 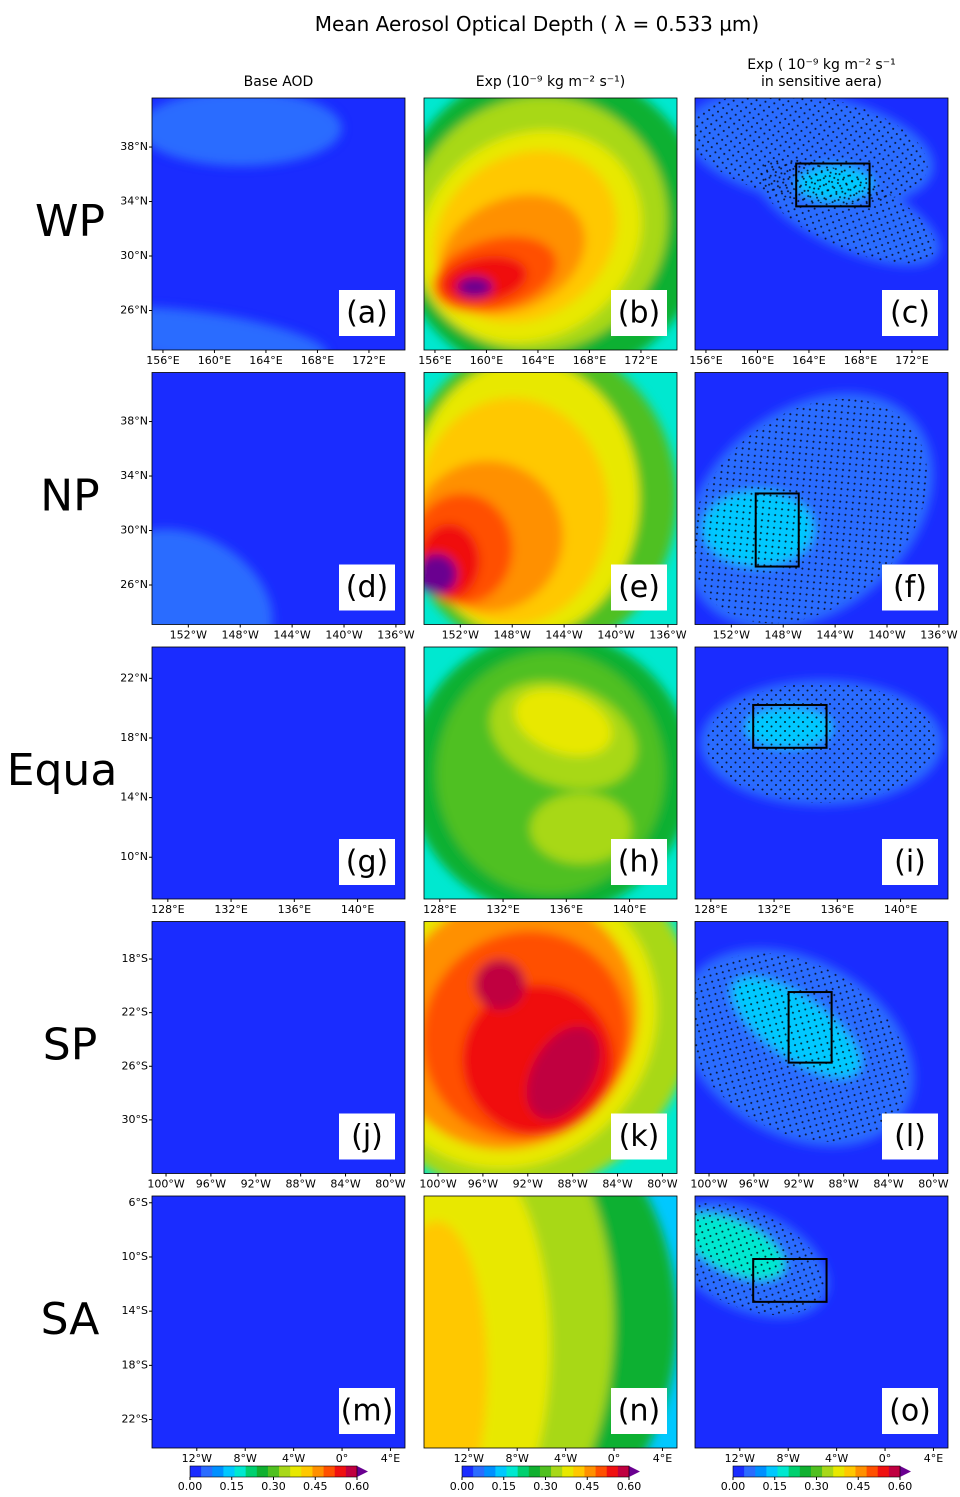 I want to click on y-tick-label: 38°N, so click(x=134, y=146).